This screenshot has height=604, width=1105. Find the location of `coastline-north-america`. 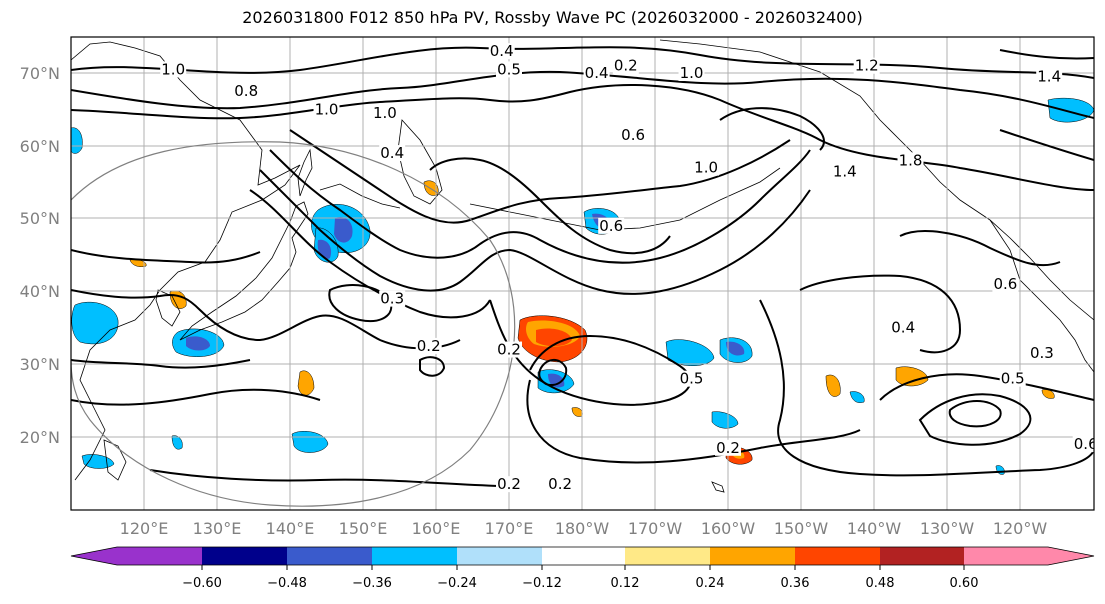

coastline-north-america is located at coordinates (1041, 296).